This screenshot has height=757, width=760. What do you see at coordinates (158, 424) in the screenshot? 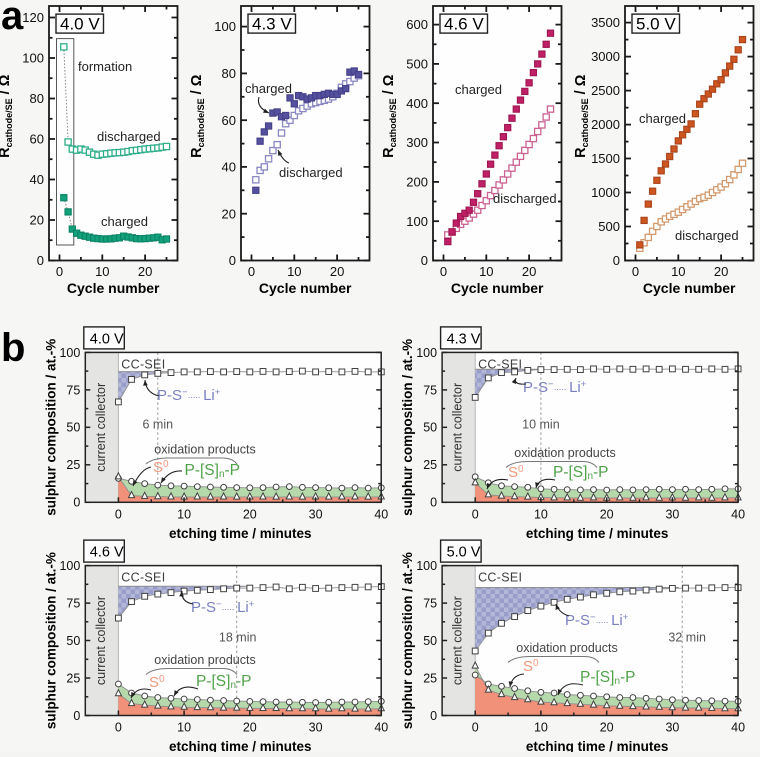
I see `svg-text: 6 min` at bounding box center [158, 424].